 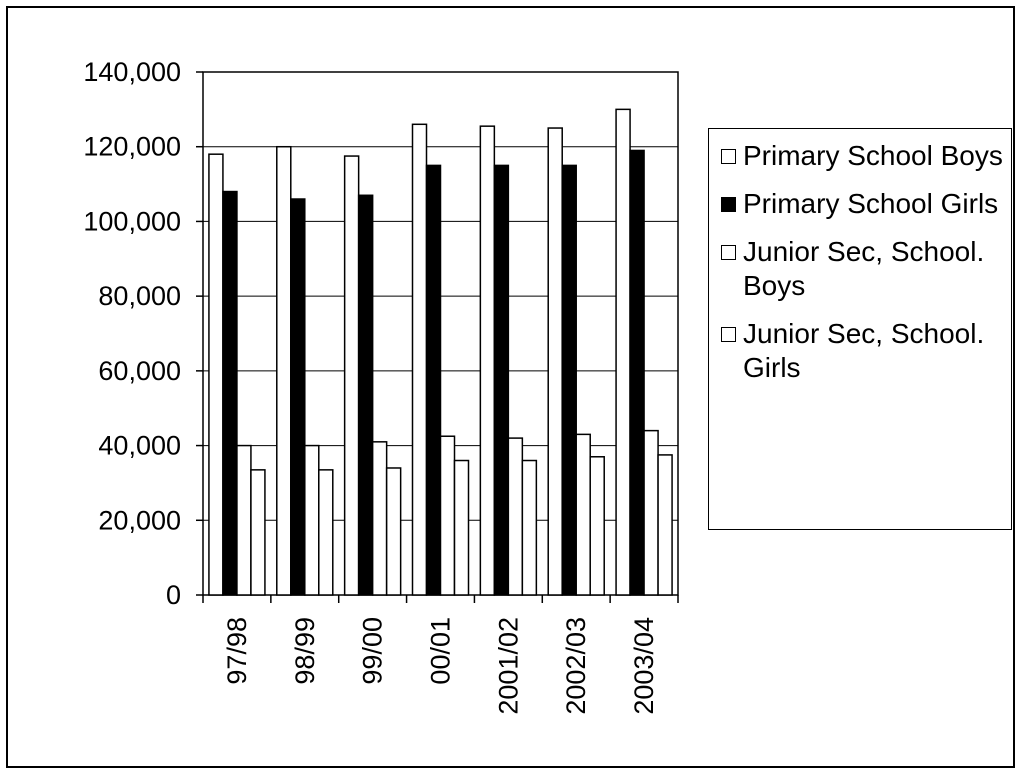 What do you see at coordinates (132, 72) in the screenshot?
I see `y-tick-label: 140,000` at bounding box center [132, 72].